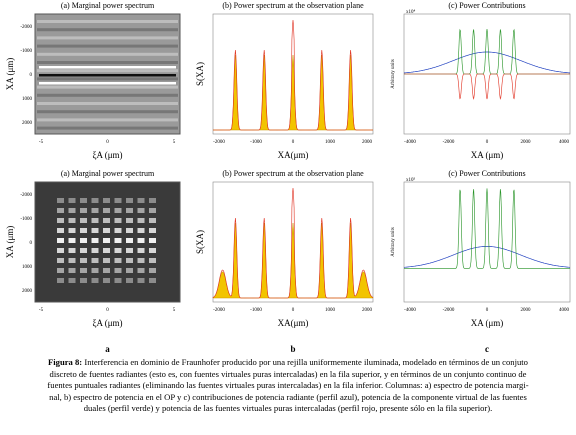  Describe the element at coordinates (26, 51) in the screenshot. I see `y-tick-label: -1000` at that location.